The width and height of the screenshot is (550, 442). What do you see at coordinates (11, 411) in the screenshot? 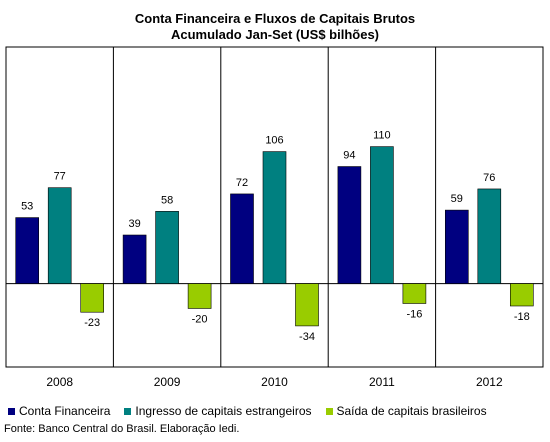
I see `legend-swatch-conta-financeira` at bounding box center [11, 411].